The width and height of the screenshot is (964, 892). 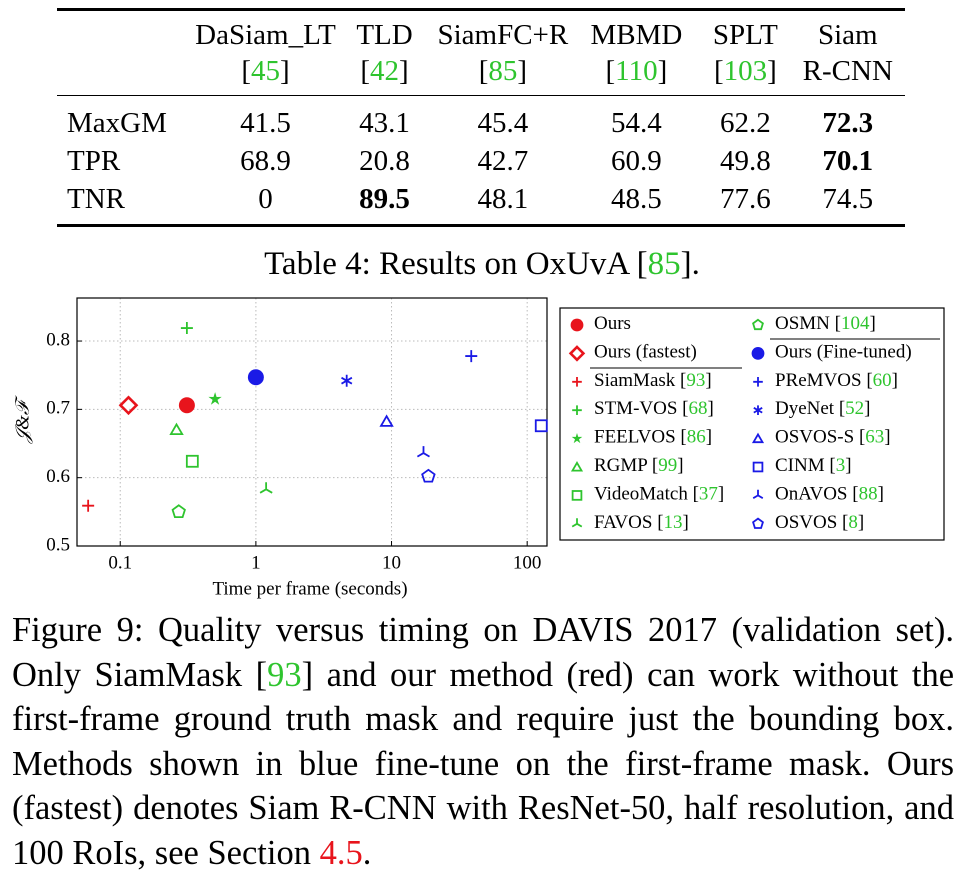 What do you see at coordinates (640, 437) in the screenshot?
I see `text-run: FEELVOS [` at bounding box center [640, 437].